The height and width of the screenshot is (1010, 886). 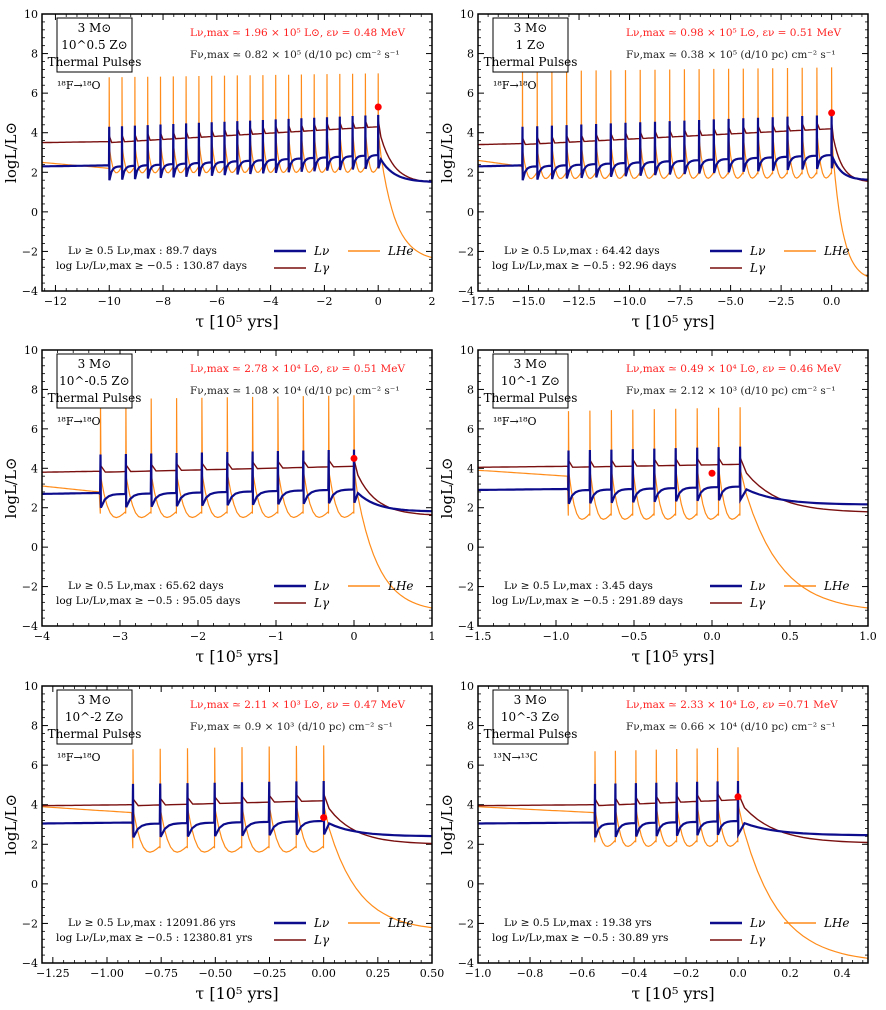 What do you see at coordinates (580, 938) in the screenshot?
I see `duration-annotation-2: log Lν/Lν,max ≥ −0.5 : 30.89 yrs` at bounding box center [580, 938].